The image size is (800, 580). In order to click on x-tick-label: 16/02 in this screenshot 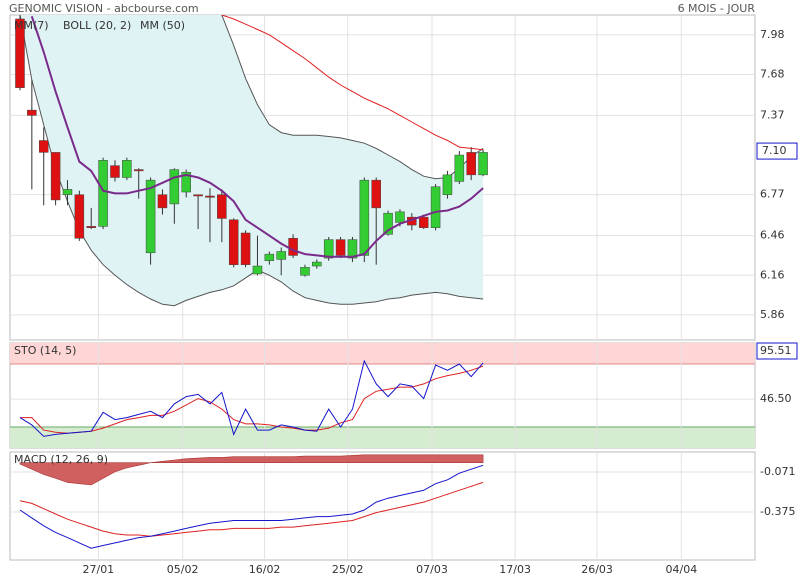, I will do `click(265, 569)`.